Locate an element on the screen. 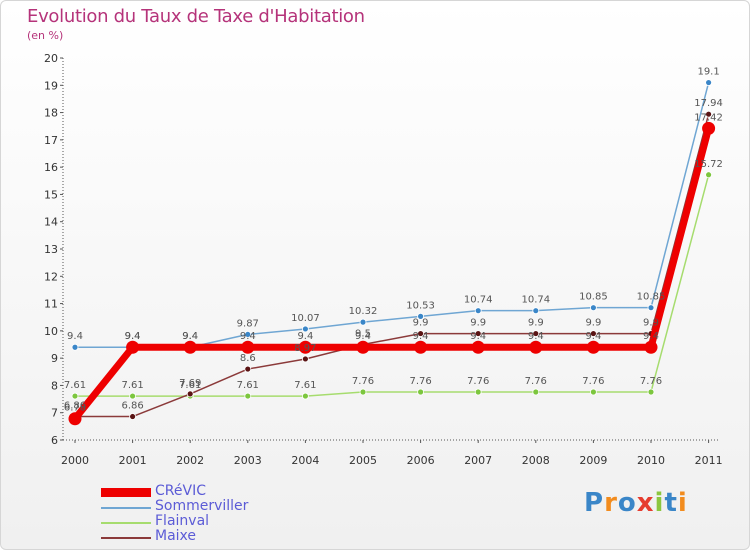  y-tick-label: 13 is located at coordinates (51, 249).